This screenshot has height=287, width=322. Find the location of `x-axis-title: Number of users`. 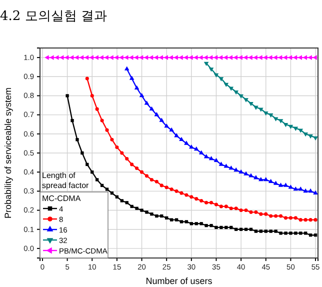

x-axis-title: Number of users is located at coordinates (179, 281).